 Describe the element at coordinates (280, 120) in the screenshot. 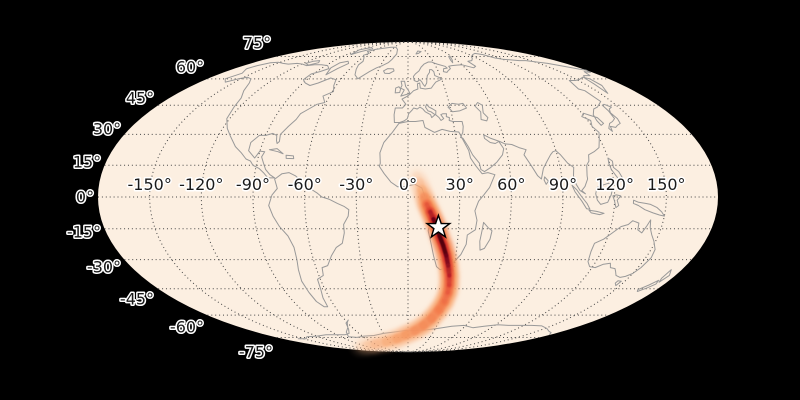

I see `coastline-north-america` at that location.